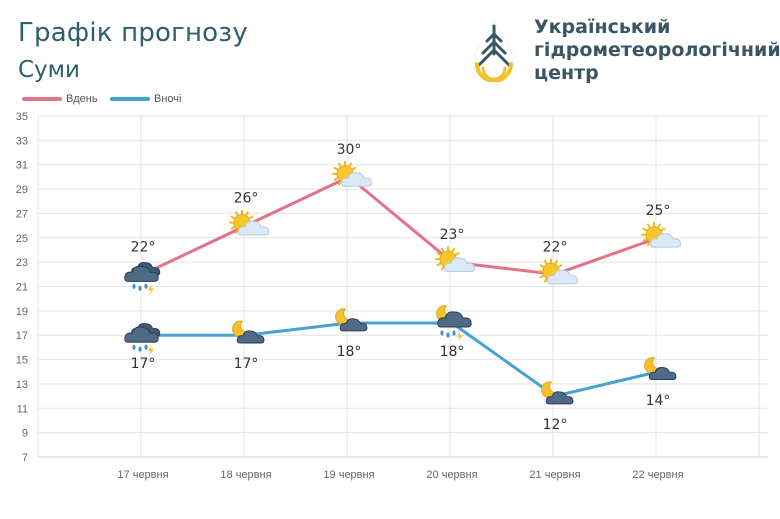 The height and width of the screenshot is (519, 780). What do you see at coordinates (82, 99) in the screenshot?
I see `legend-label-day: Вдень` at bounding box center [82, 99].